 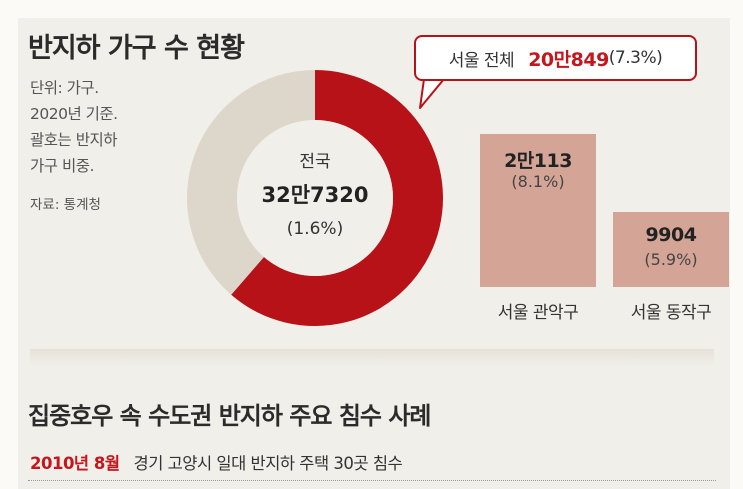 I want to click on bar-value-gwanak: 2만113, so click(x=538, y=161).